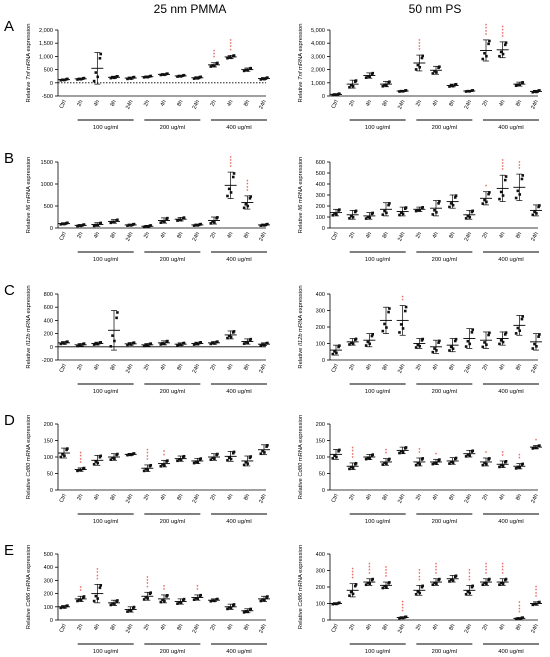 The height and width of the screenshot is (657, 550). I want to click on panel-letter-b: B, so click(9, 158).